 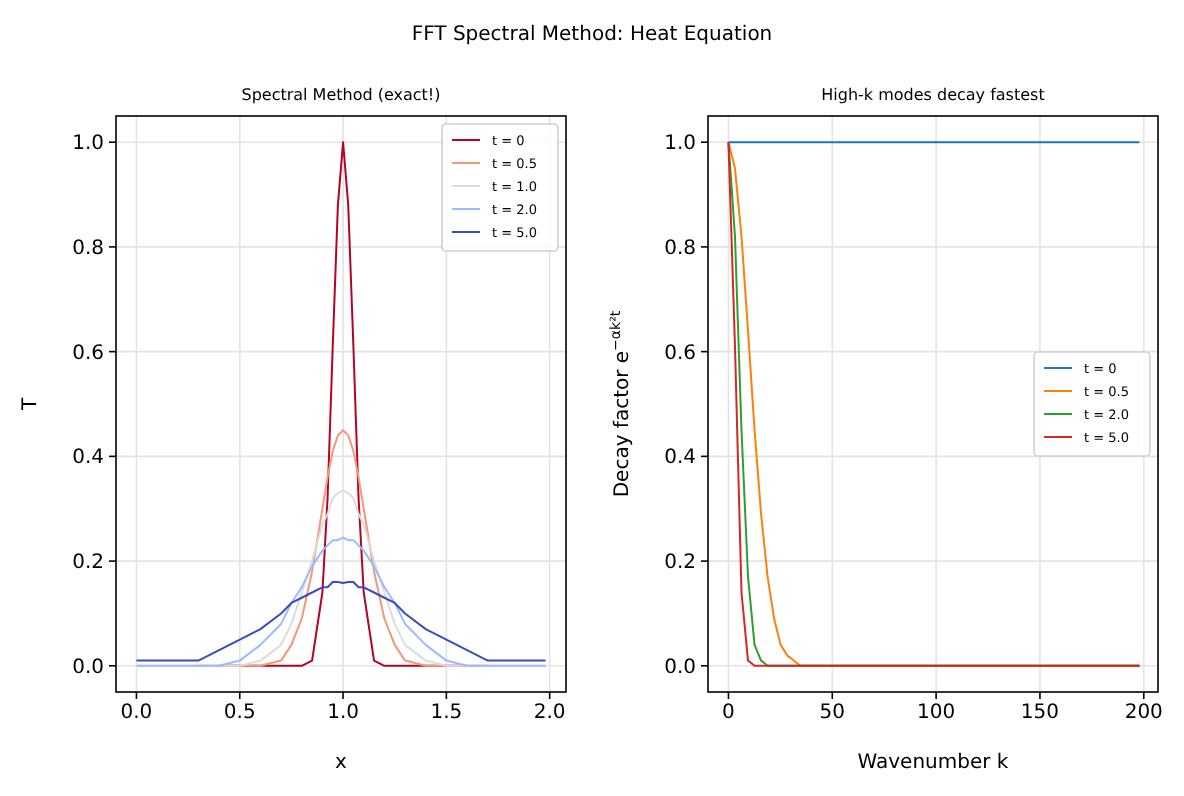 I want to click on x-tick-label: 0.0, so click(x=136, y=713).